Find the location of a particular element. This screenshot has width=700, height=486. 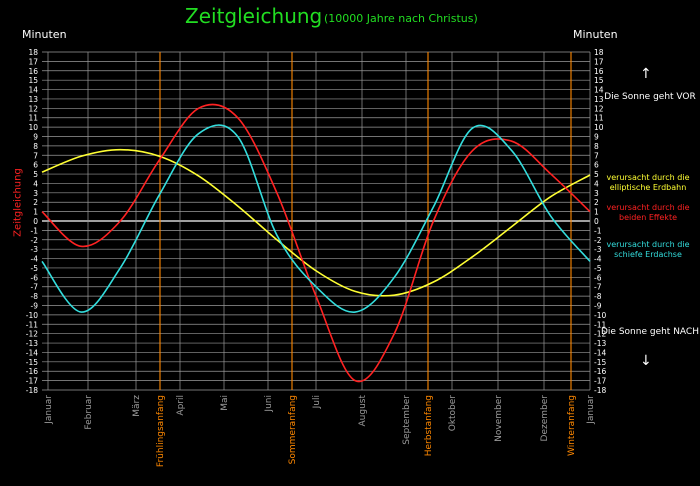

y-tick-label-left: -8 is located at coordinates (35, 296).